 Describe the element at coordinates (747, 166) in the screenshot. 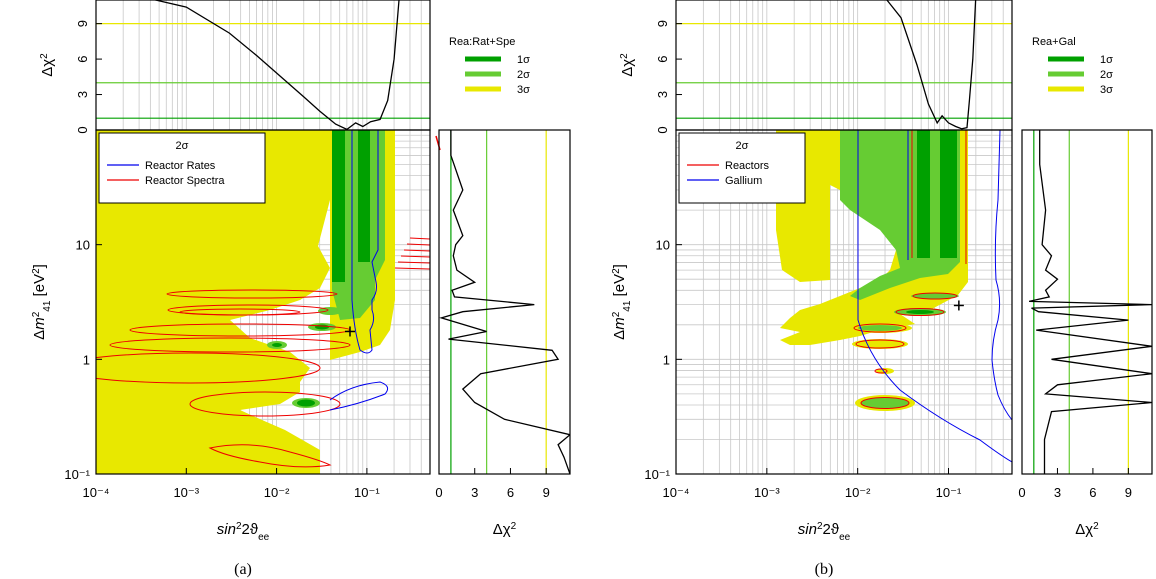

I see `main-legend-label: Reactors` at that location.